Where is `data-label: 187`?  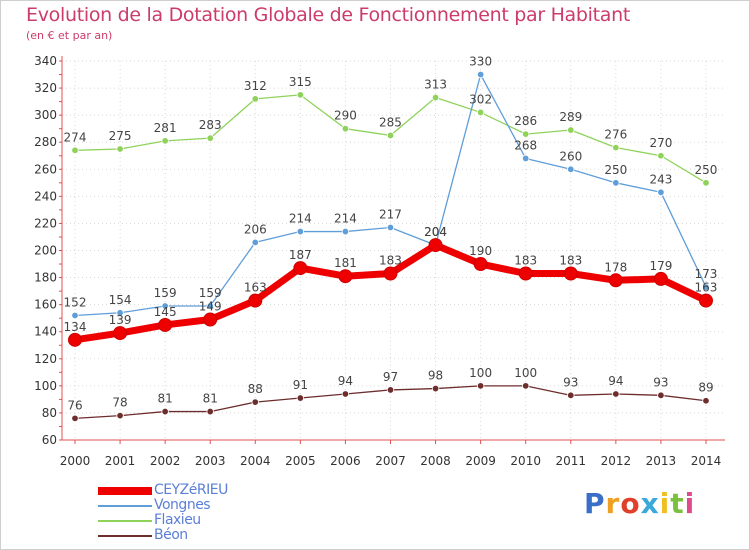
data-label: 187 is located at coordinates (300, 255).